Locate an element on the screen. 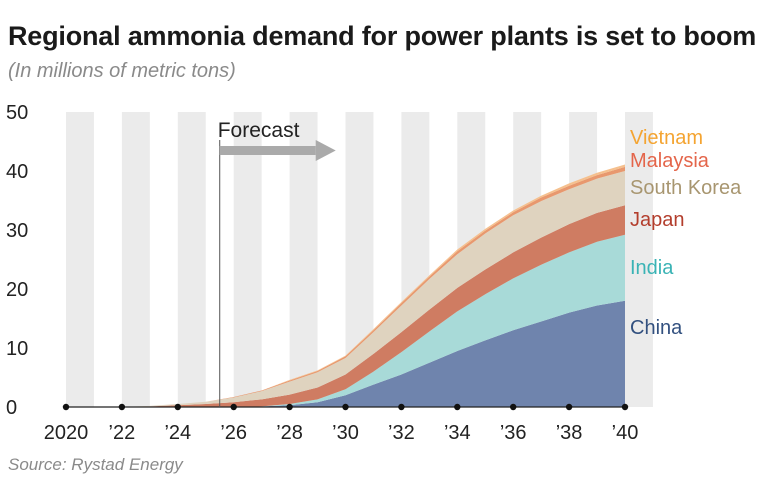  x-tick-label-2040: ’40 is located at coordinates (625, 433).